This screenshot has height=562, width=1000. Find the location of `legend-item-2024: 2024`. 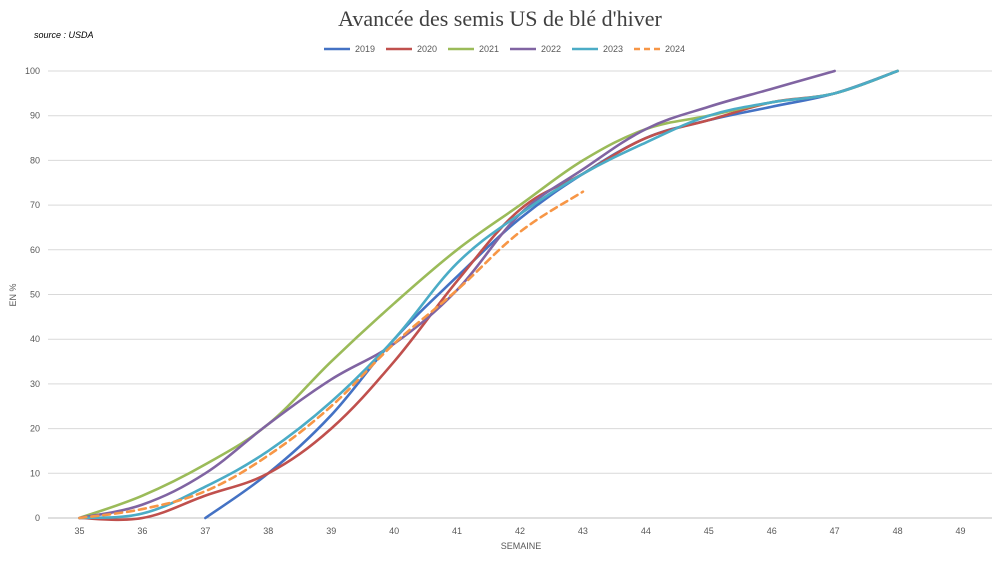

legend-item-2024: 2024 is located at coordinates (659, 49).